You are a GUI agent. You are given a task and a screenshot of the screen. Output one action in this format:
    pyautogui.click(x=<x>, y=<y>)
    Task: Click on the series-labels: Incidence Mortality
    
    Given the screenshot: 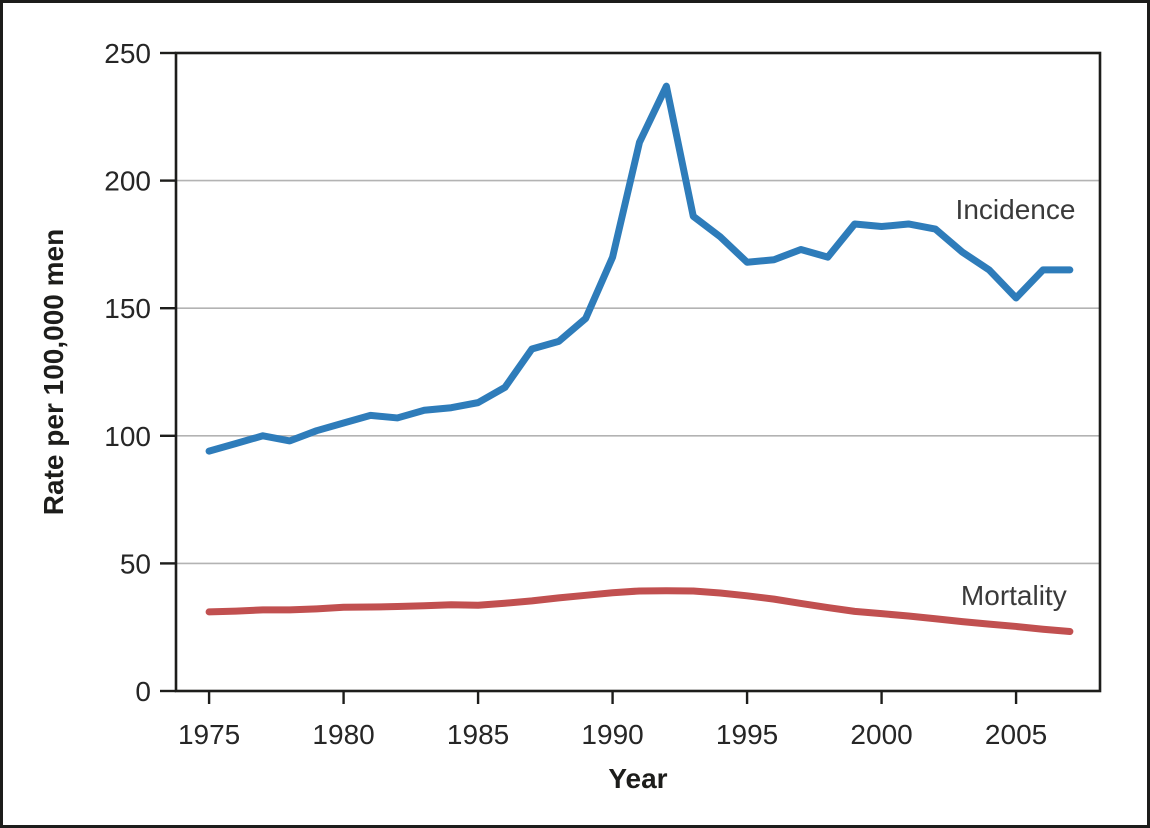 What is the action you would take?
    pyautogui.click(x=1016, y=402)
    